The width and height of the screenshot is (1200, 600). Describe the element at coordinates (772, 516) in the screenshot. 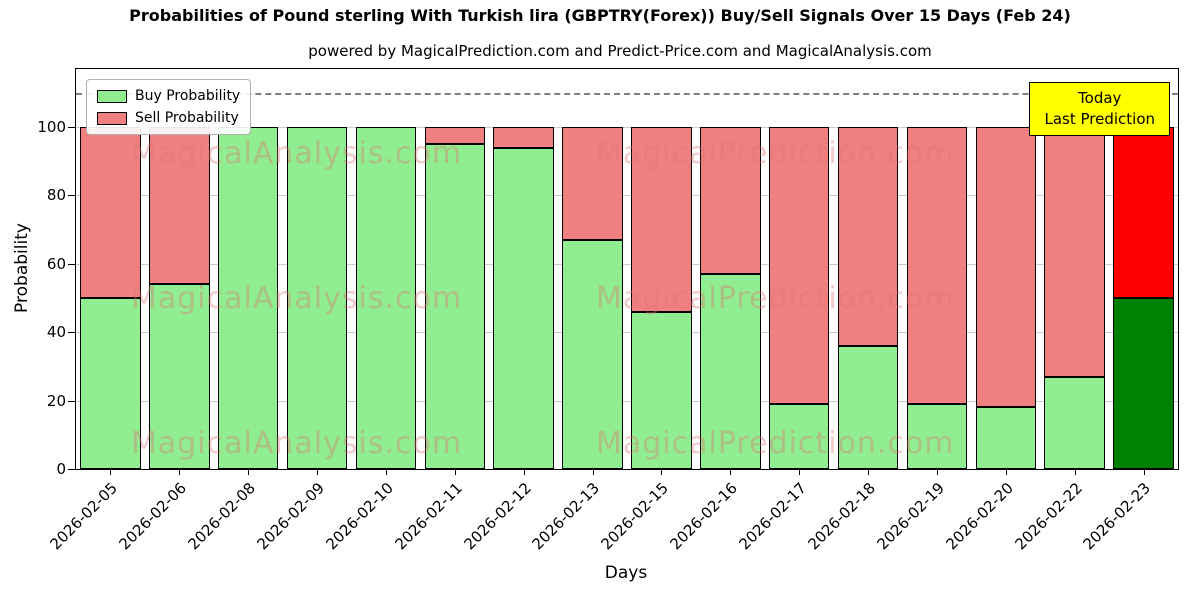

I see `x-tick-label: 2026-02-17` at that location.